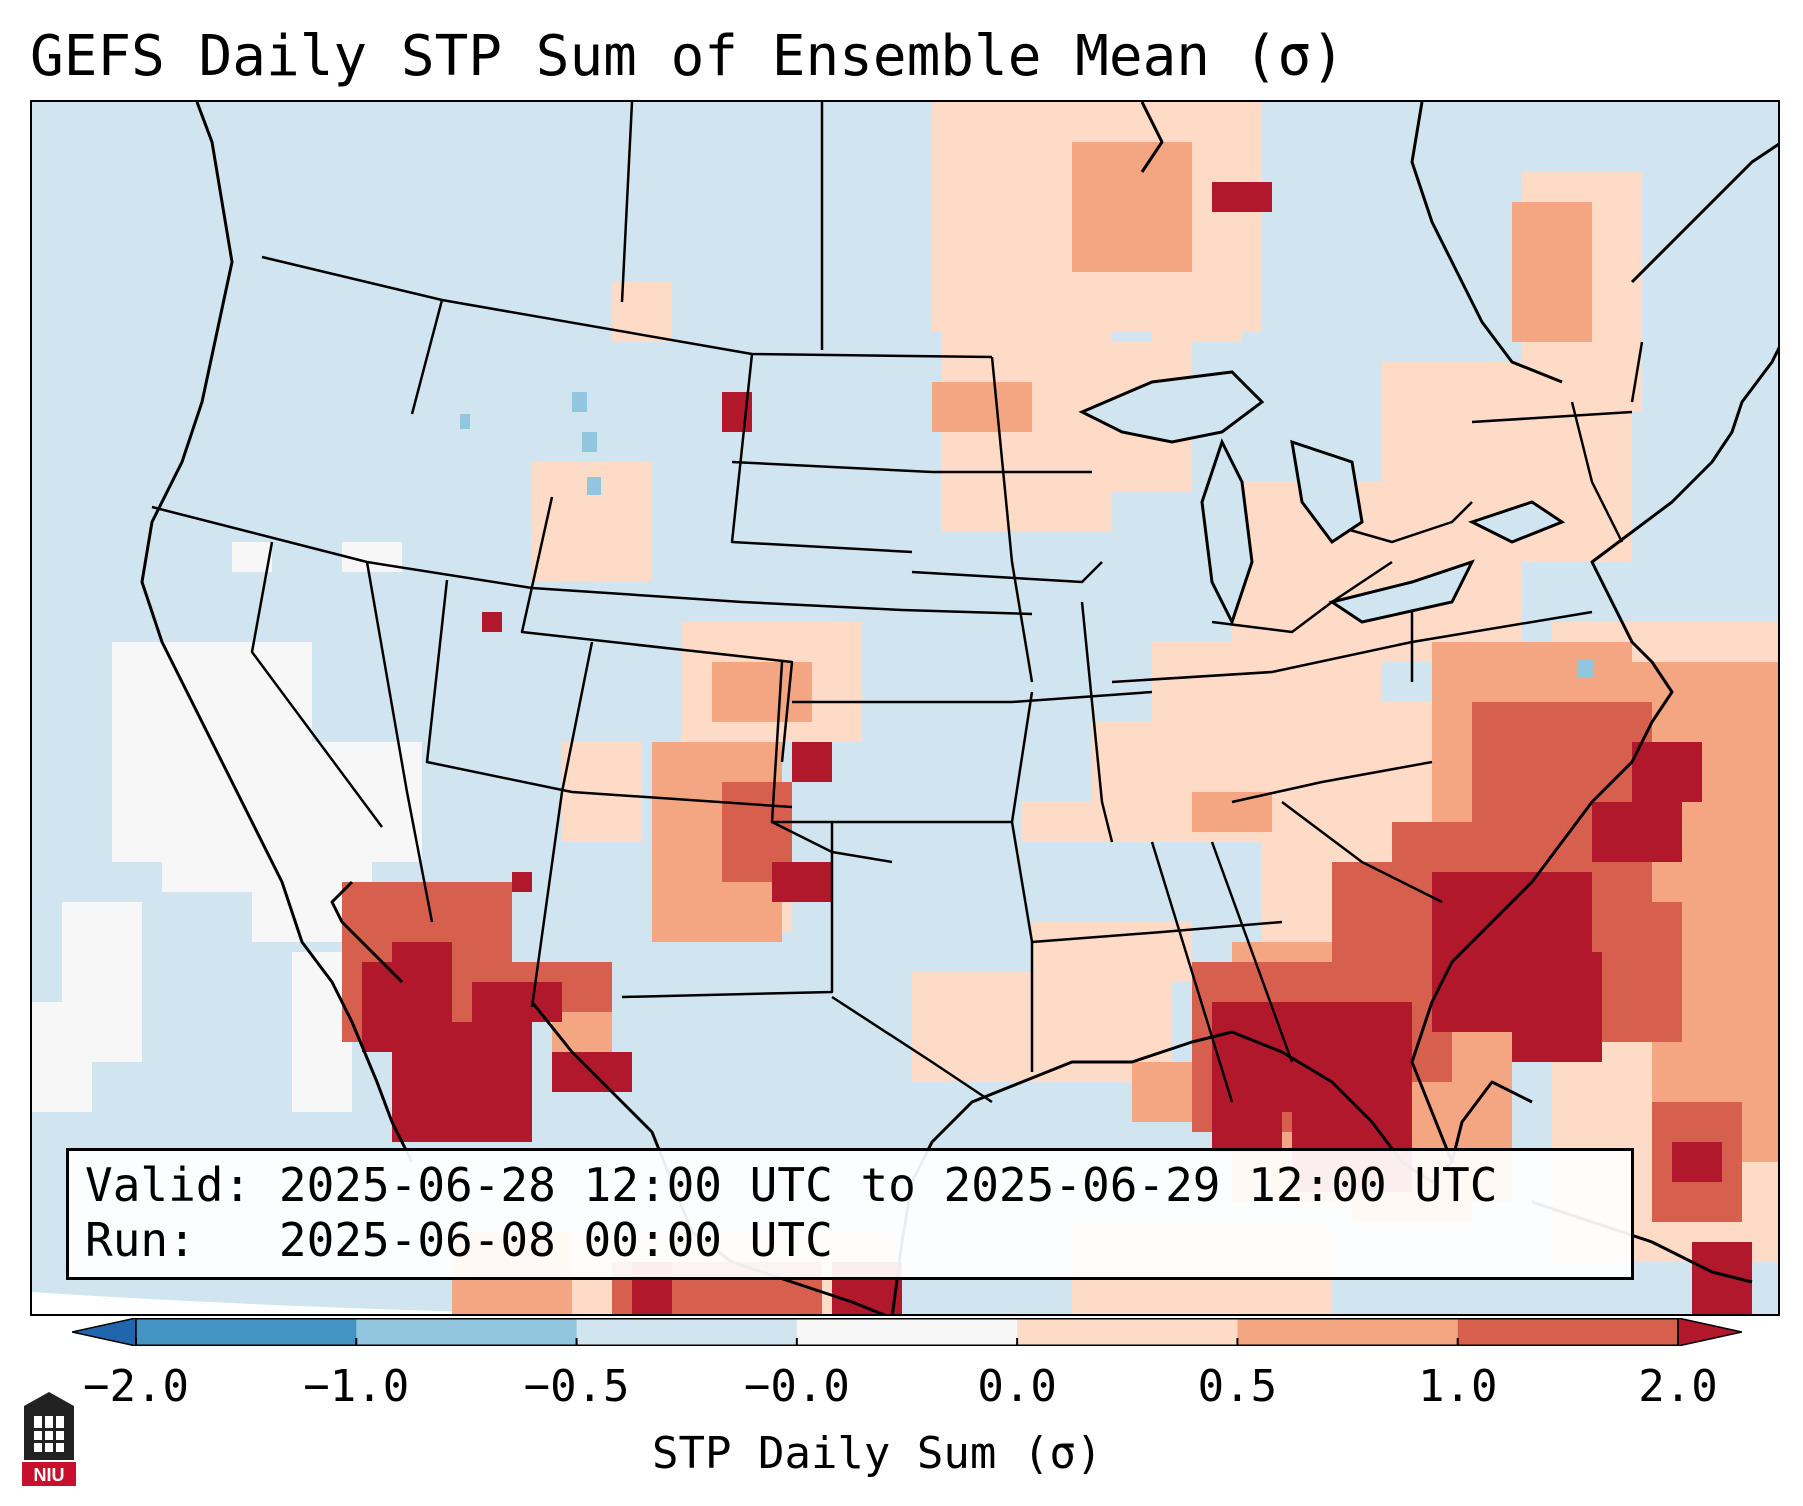  I want to click on colorbar-tick-label: 1.0, so click(1457, 1386).